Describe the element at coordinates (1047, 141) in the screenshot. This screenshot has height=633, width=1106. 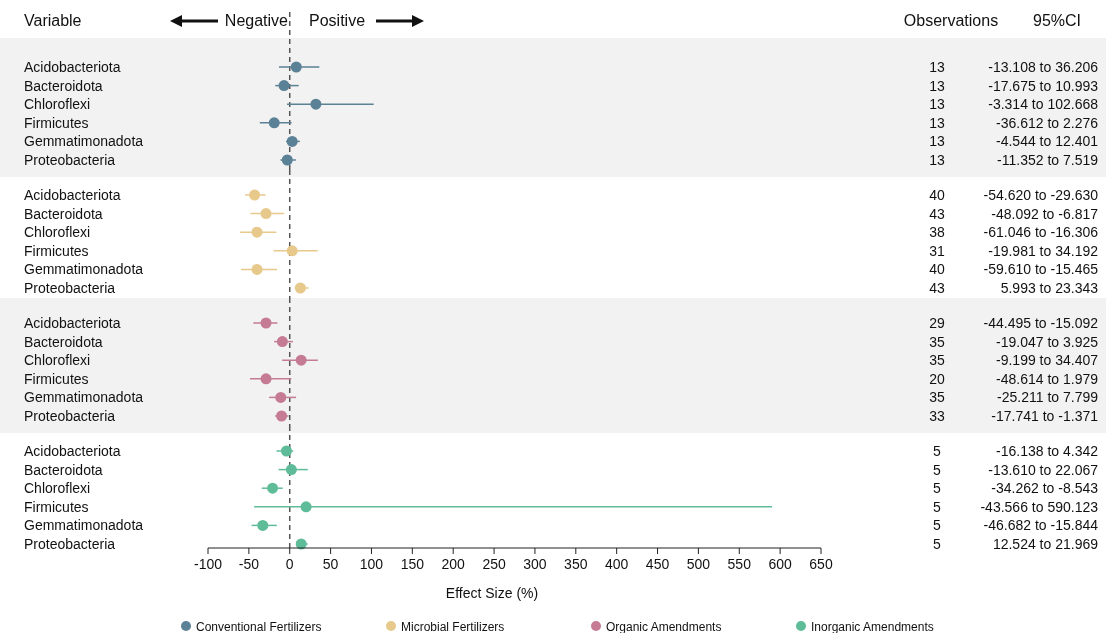
I see `text: -4.544 to 12.401` at that location.